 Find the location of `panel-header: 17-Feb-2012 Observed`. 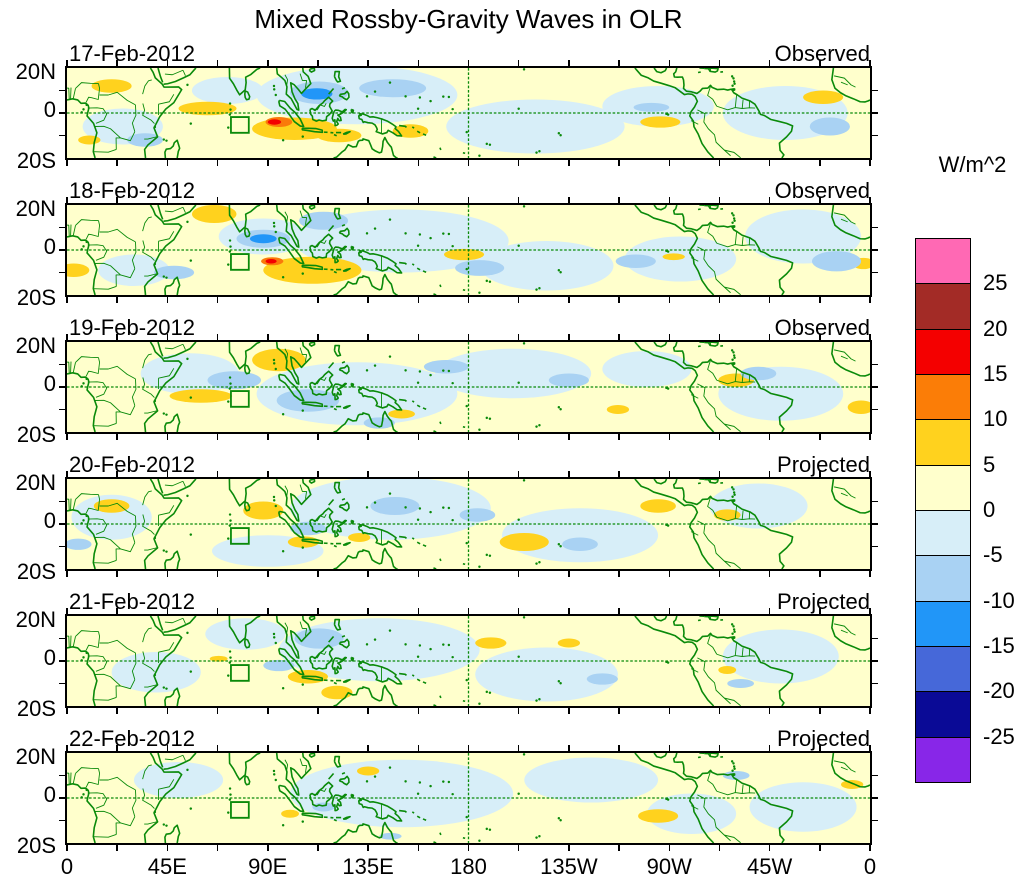

panel-header: 17-Feb-2012 Observed is located at coordinates (468, 53).